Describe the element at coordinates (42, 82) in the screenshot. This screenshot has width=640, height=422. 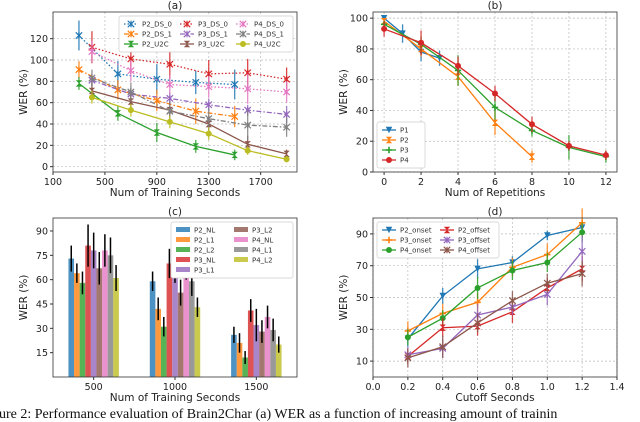
I see `y-tick-label: 80` at that location.